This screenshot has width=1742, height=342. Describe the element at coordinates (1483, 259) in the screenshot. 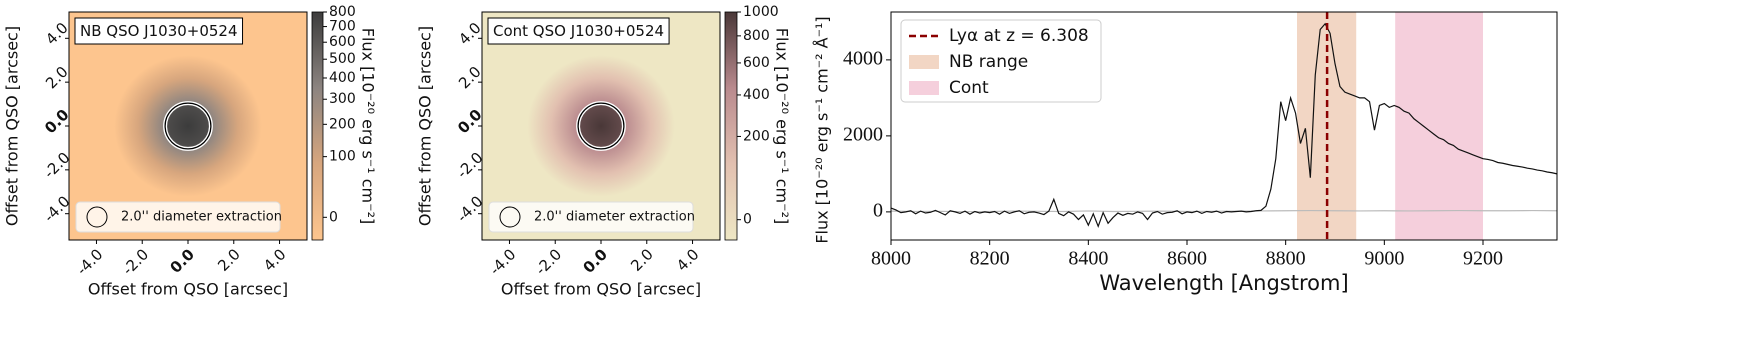

I see `x-tick-label: 9200` at that location.